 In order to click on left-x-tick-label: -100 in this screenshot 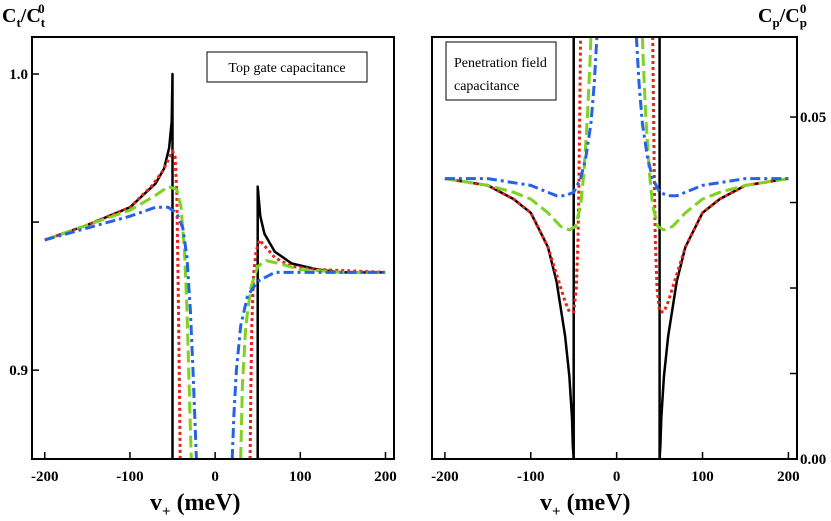, I will do `click(130, 477)`.